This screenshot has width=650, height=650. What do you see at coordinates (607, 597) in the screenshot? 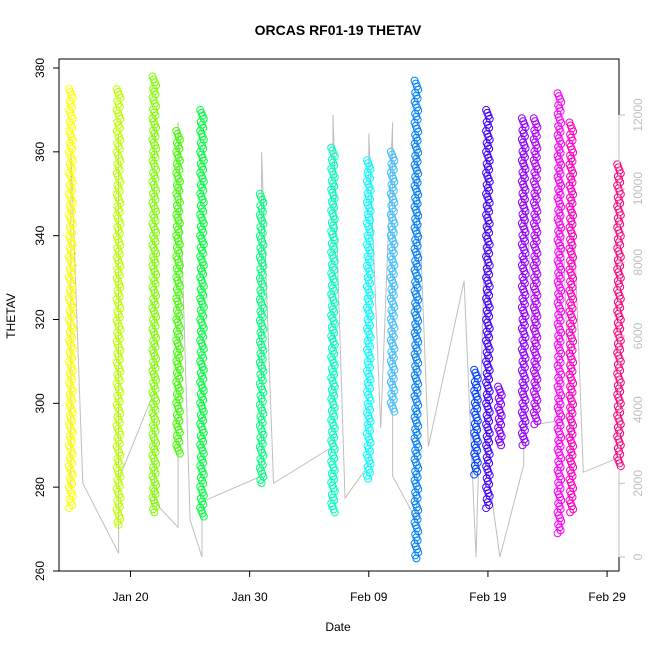
I see `x-tick-label: Feb 29` at bounding box center [607, 597].